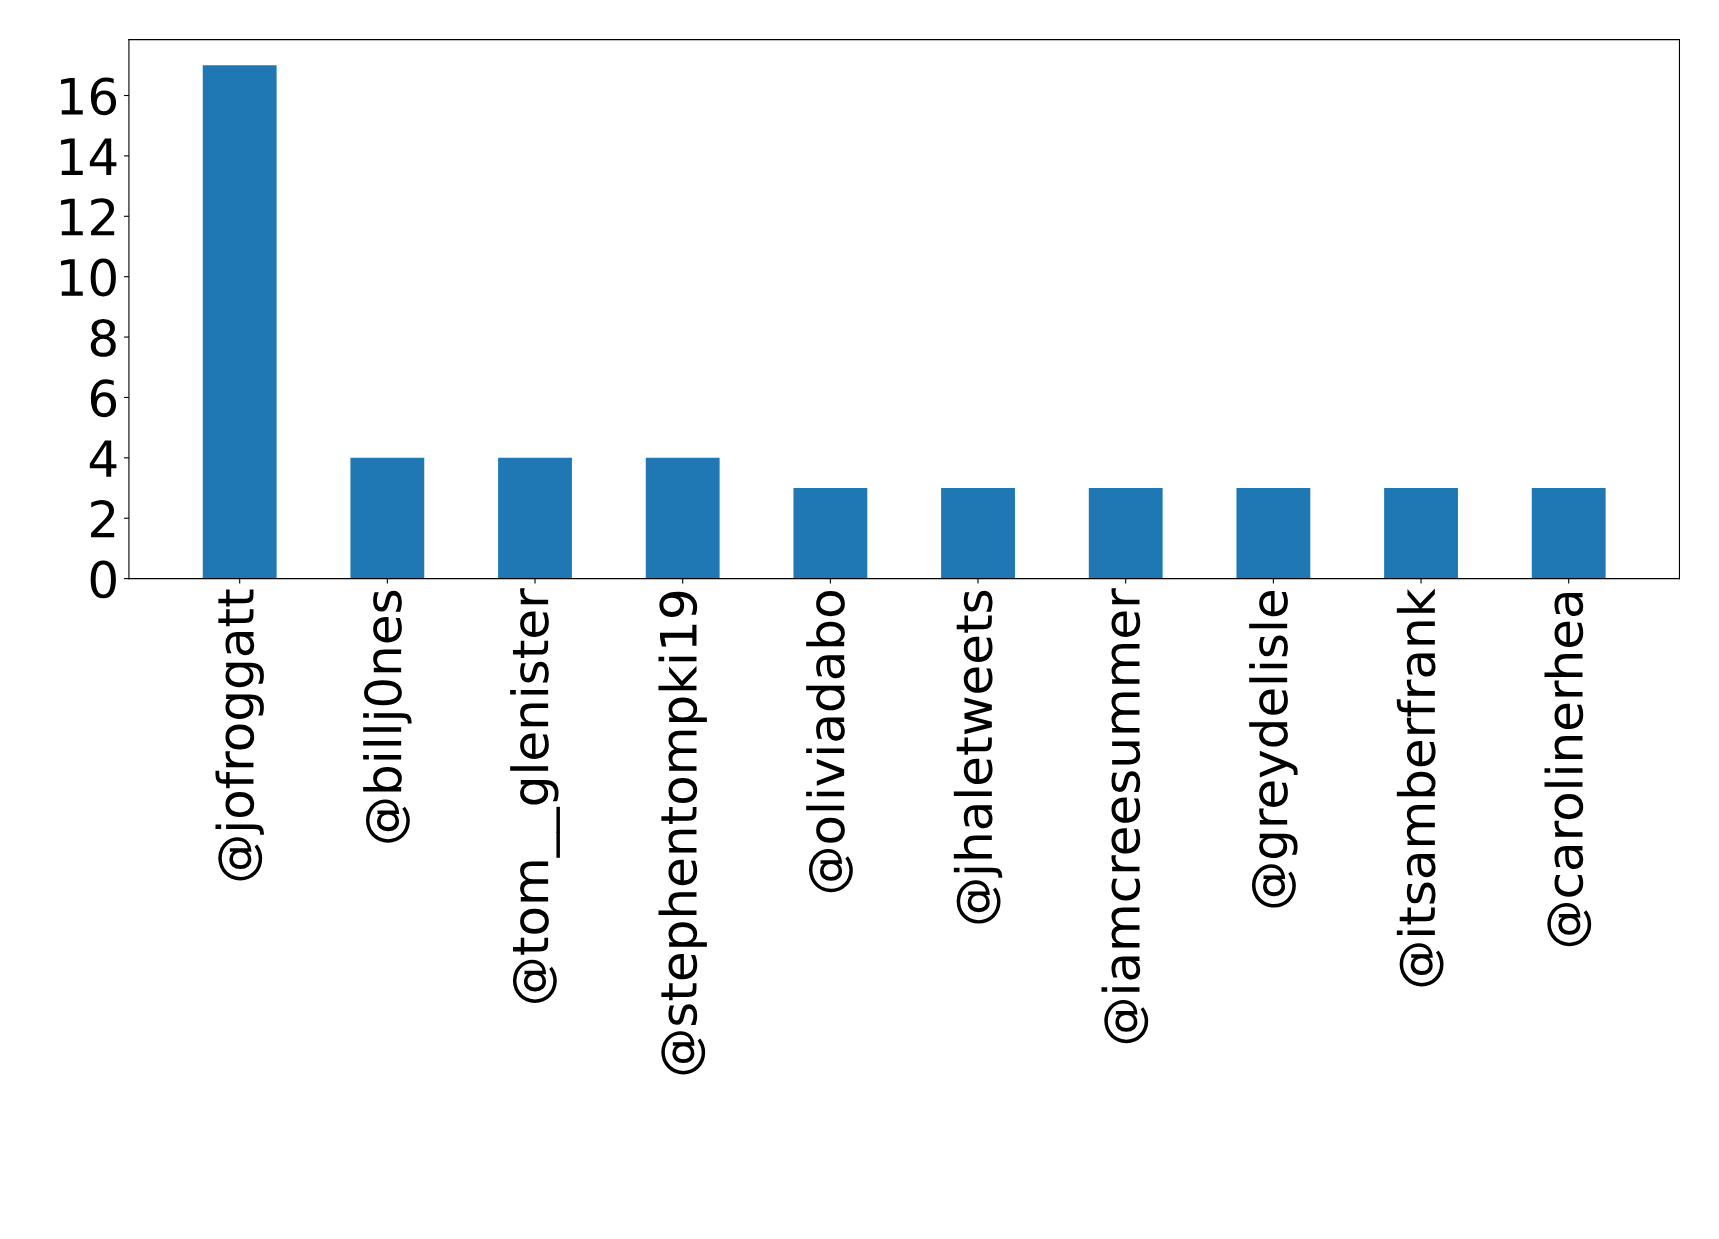  What do you see at coordinates (103, 337) in the screenshot?
I see `y-tick-label: 8` at bounding box center [103, 337].